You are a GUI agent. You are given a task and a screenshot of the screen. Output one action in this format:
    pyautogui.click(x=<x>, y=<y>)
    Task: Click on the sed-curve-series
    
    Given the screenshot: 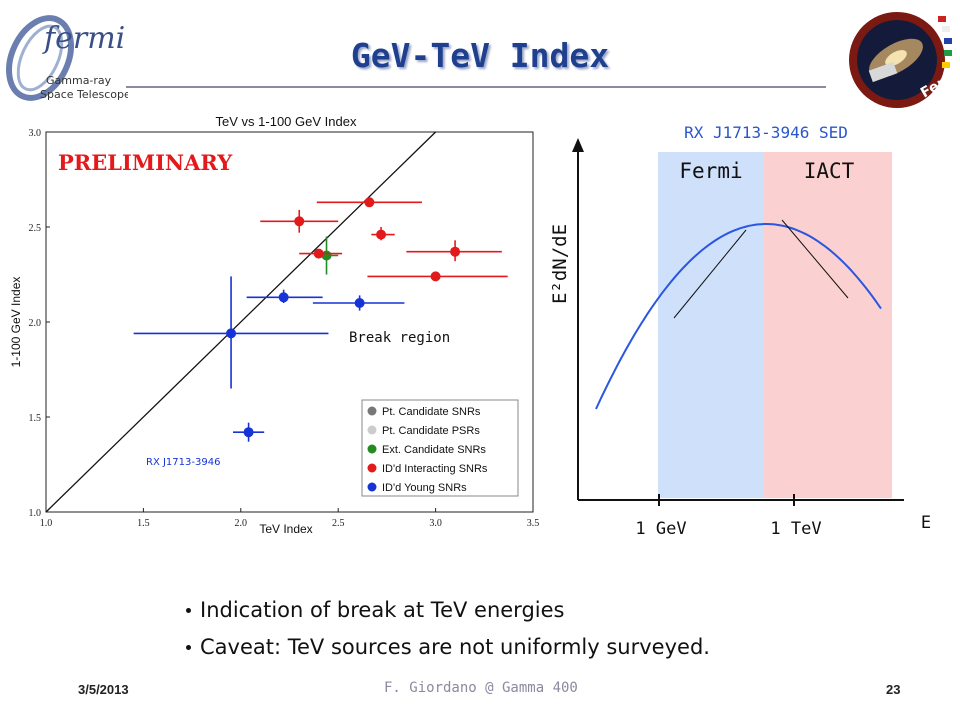 What is the action you would take?
    pyautogui.click(x=738, y=316)
    